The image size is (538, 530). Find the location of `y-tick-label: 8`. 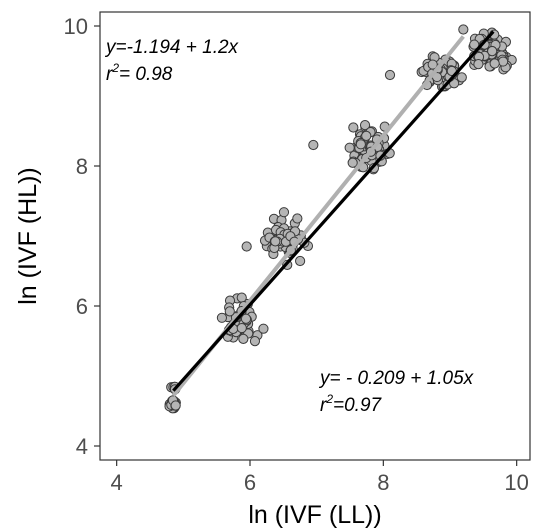

y-tick-label: 8 is located at coordinates (82, 166).